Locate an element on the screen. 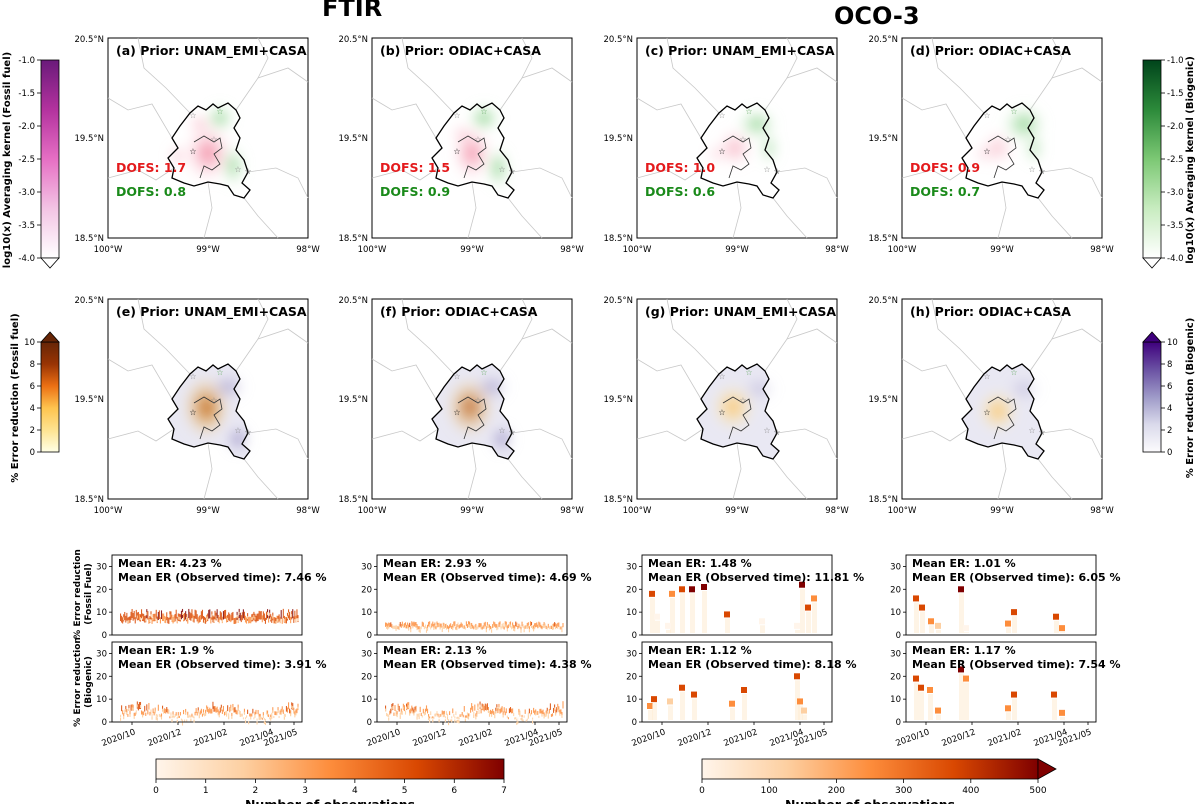  colorbar-tick-label: 8 is located at coordinates (1169, 365).